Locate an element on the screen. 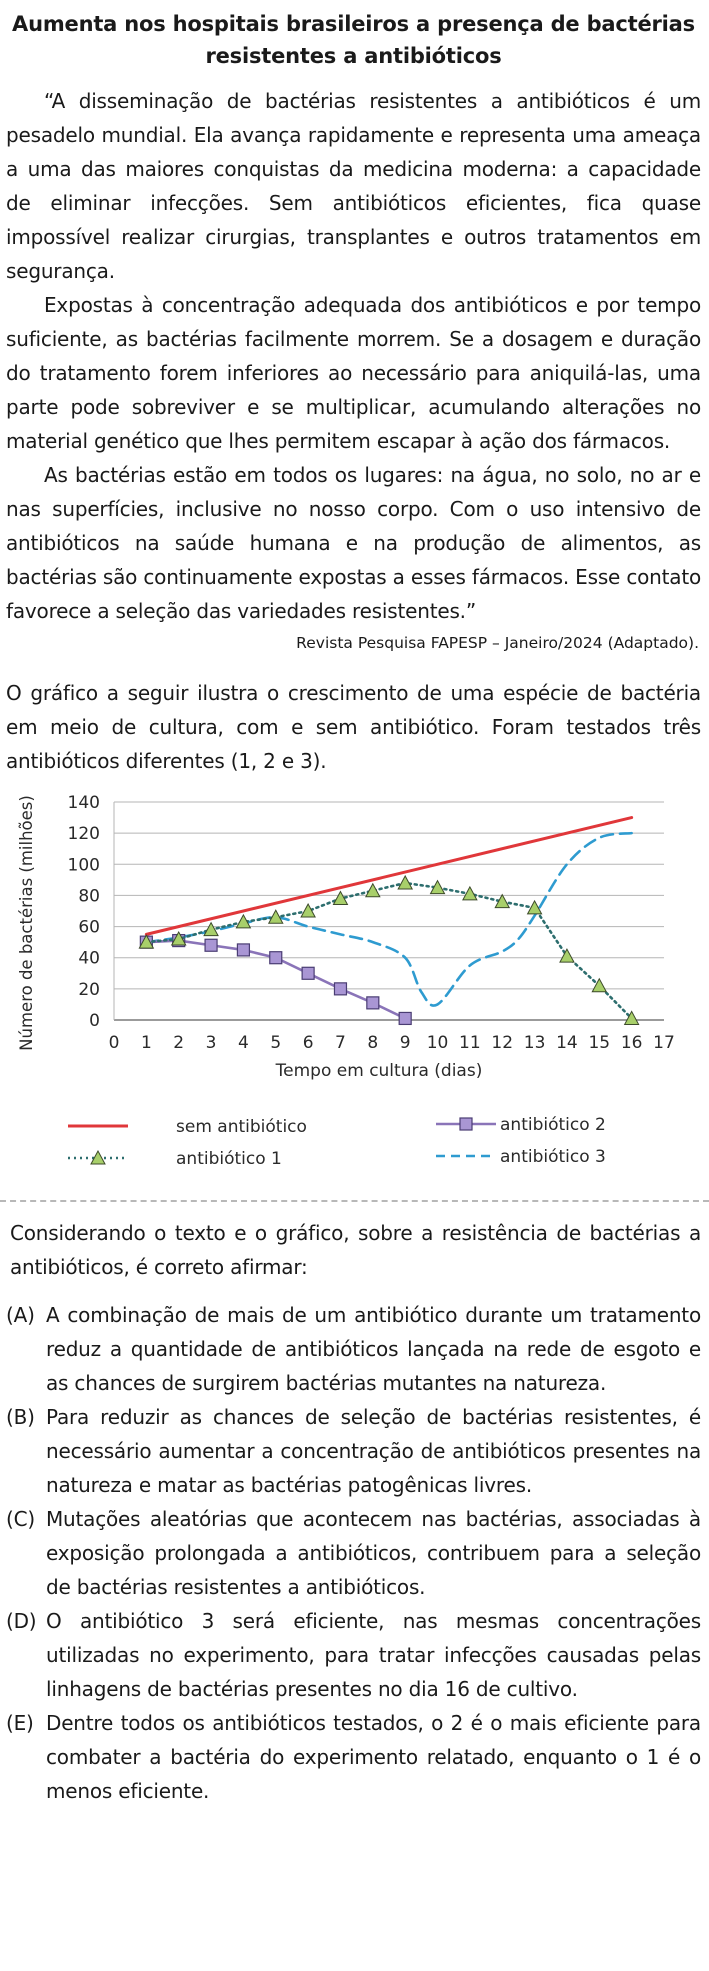  x-tick-label: 1 is located at coordinates (146, 1043).